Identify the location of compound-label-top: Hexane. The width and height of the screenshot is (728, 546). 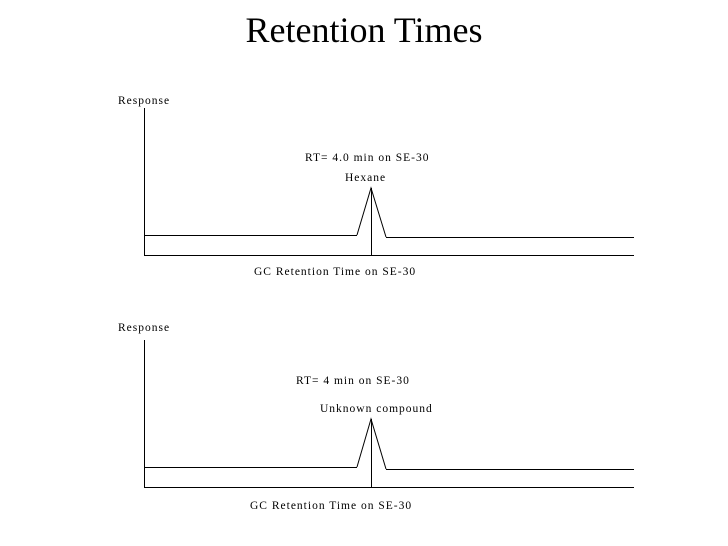
(366, 178).